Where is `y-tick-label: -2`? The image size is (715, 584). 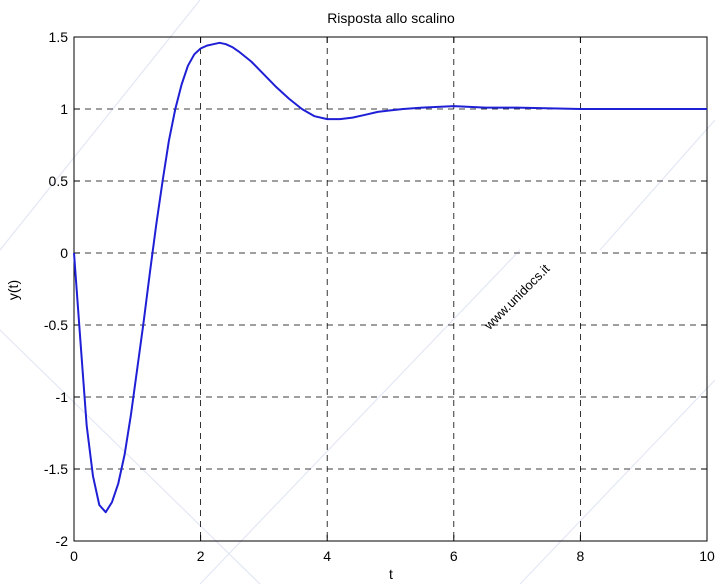 y-tick-label: -2 is located at coordinates (62, 541).